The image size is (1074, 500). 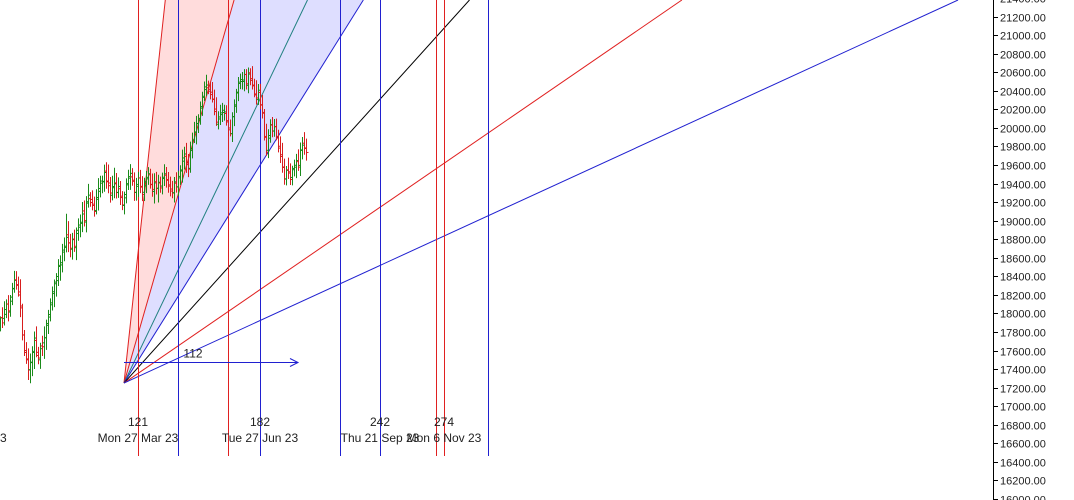 What do you see at coordinates (1023, 427) in the screenshot?
I see `y-tick-label: 16800.00` at bounding box center [1023, 427].